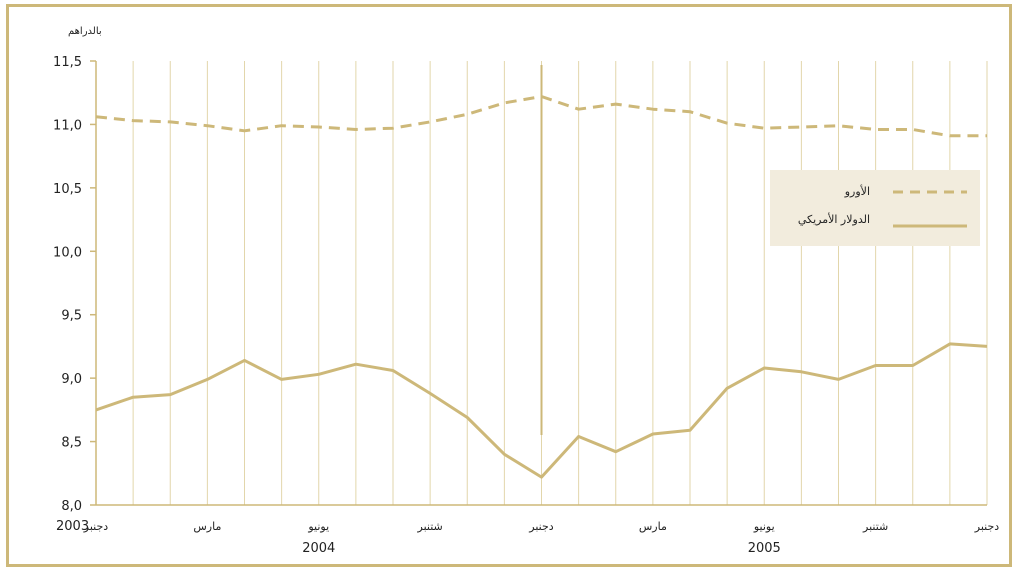 This screenshot has height=575, width=1022. I want to click on series-line-euro, so click(541, 116).